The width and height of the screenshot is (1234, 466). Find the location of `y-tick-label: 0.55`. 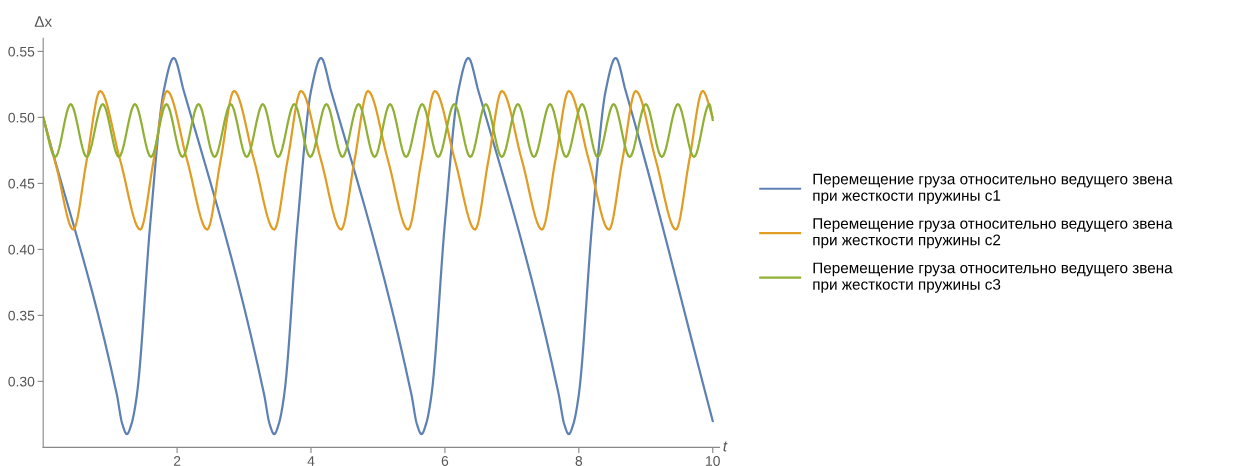

y-tick-label: 0.55 is located at coordinates (21, 51).